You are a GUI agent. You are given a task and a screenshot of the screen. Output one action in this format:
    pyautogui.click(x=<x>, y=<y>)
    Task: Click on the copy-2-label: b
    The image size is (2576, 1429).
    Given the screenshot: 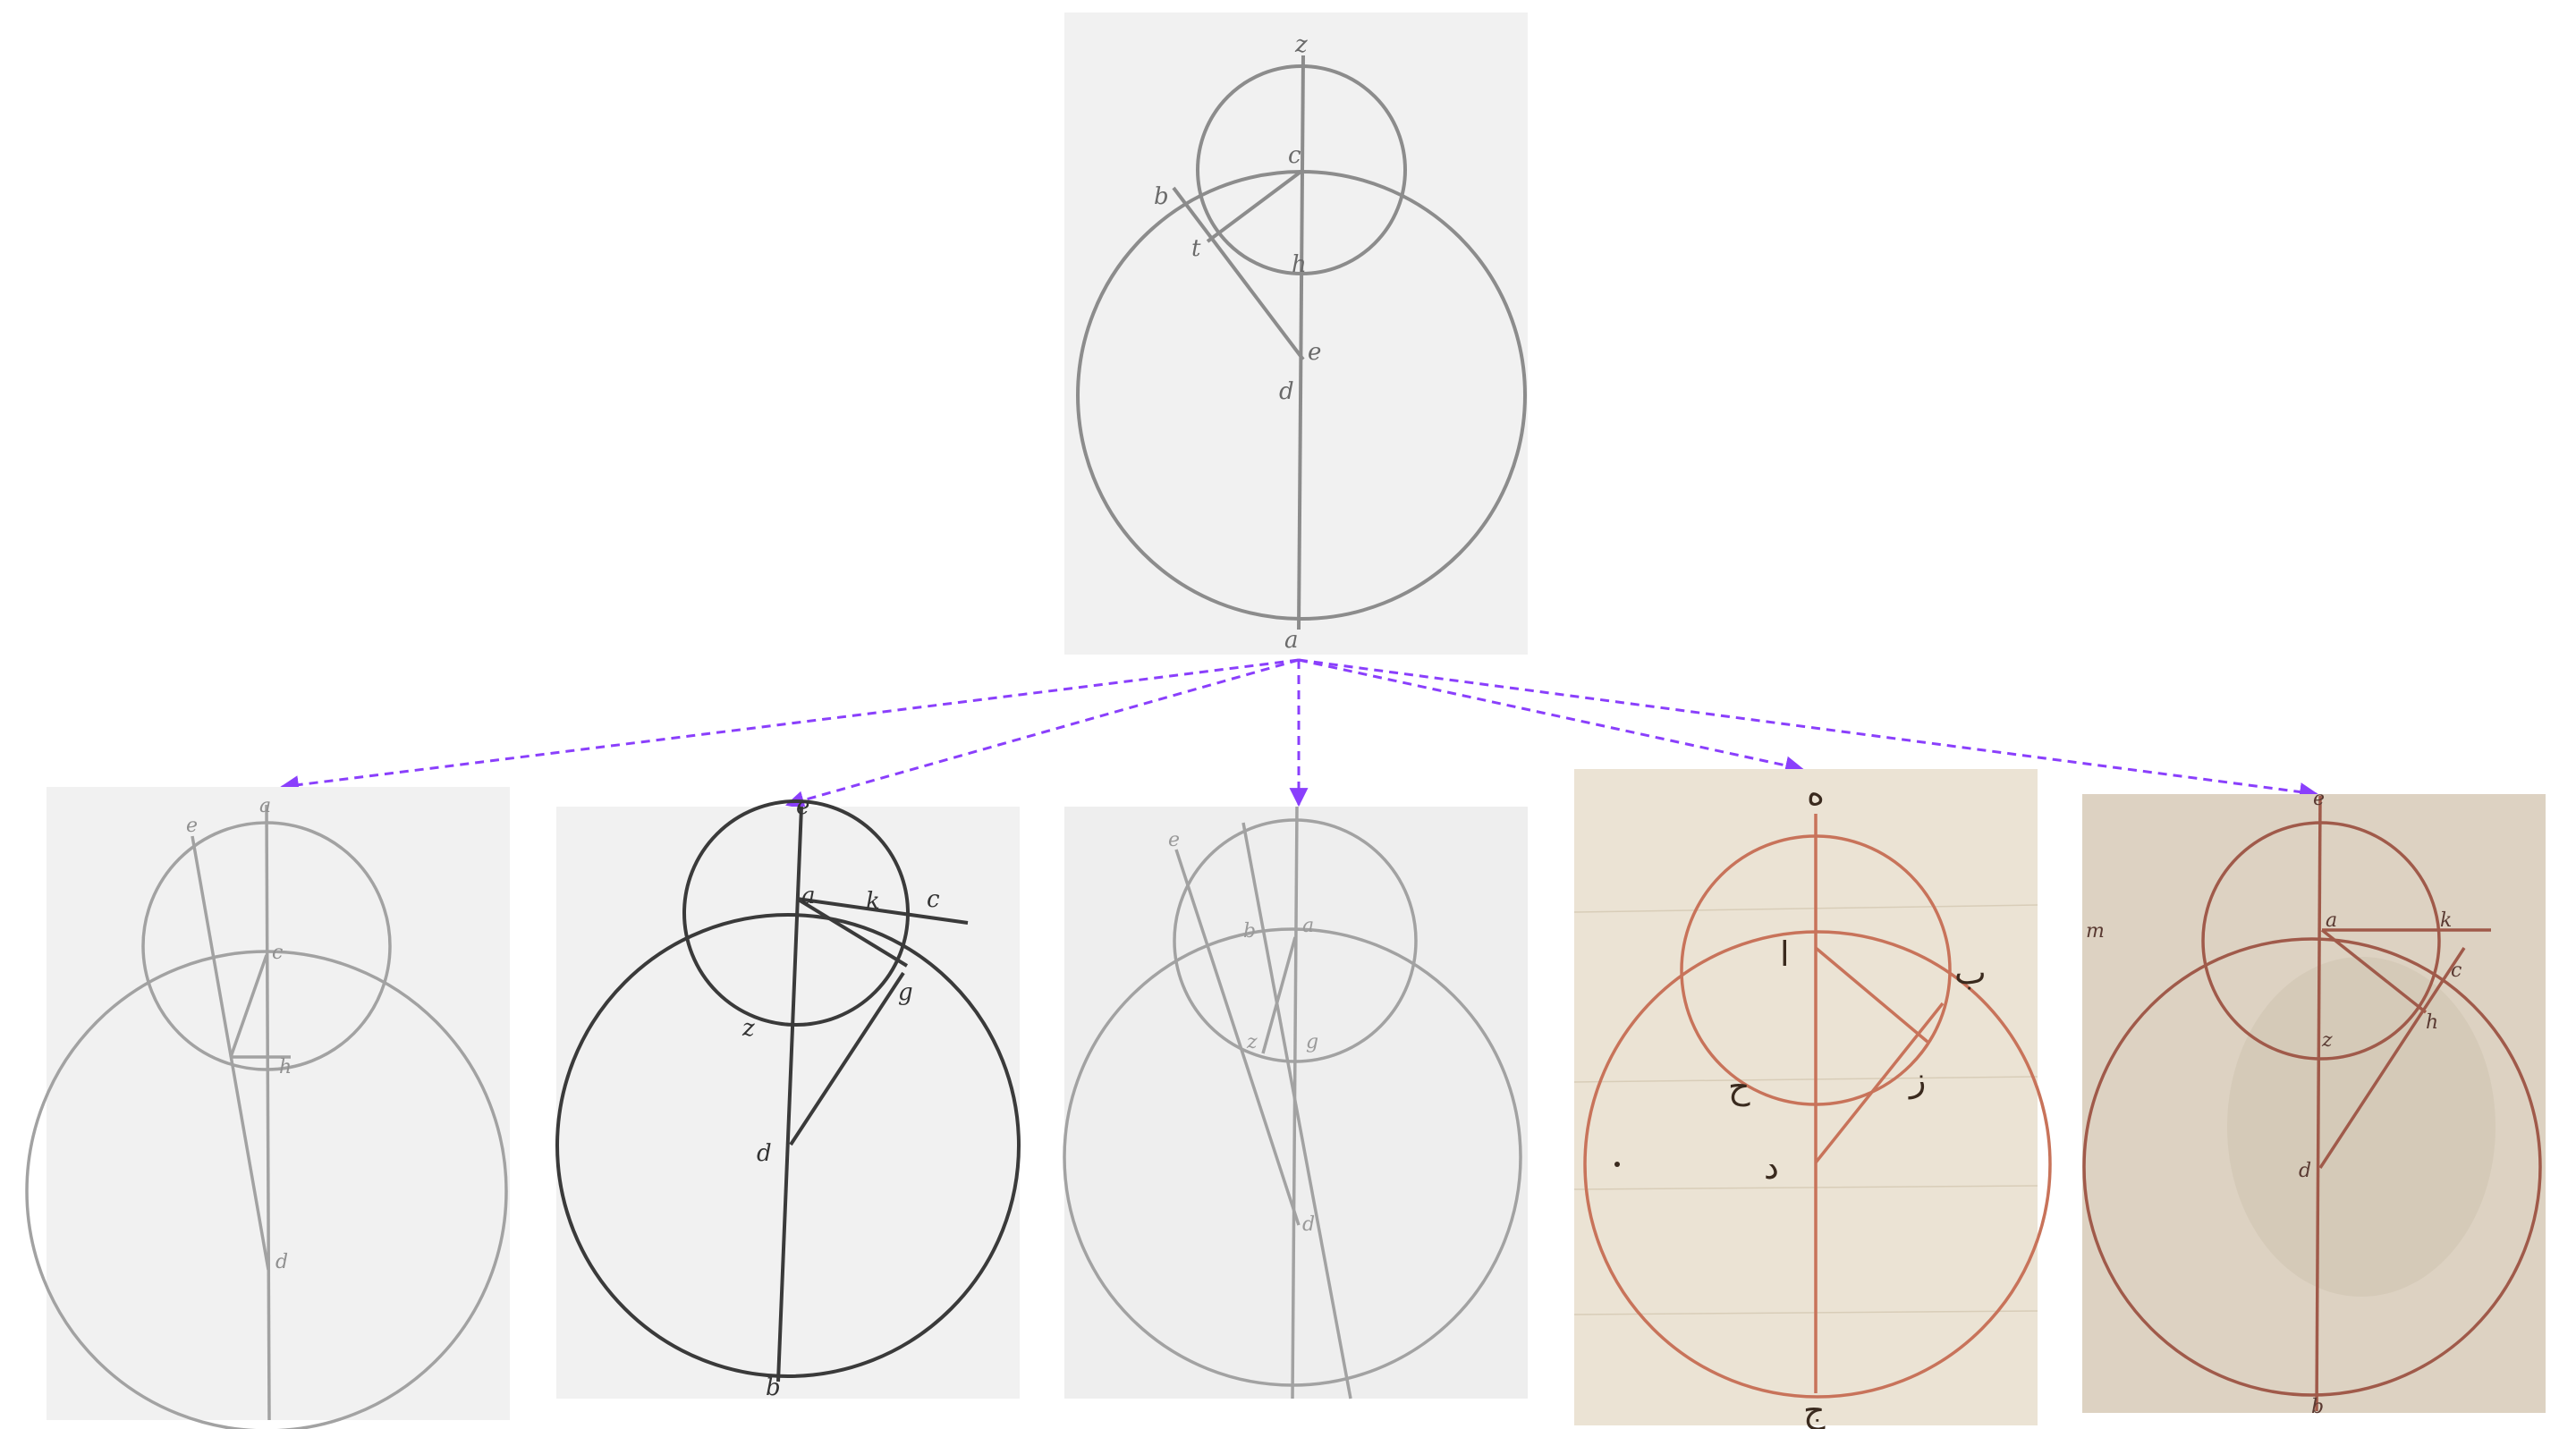 What is the action you would take?
    pyautogui.click(x=773, y=1387)
    